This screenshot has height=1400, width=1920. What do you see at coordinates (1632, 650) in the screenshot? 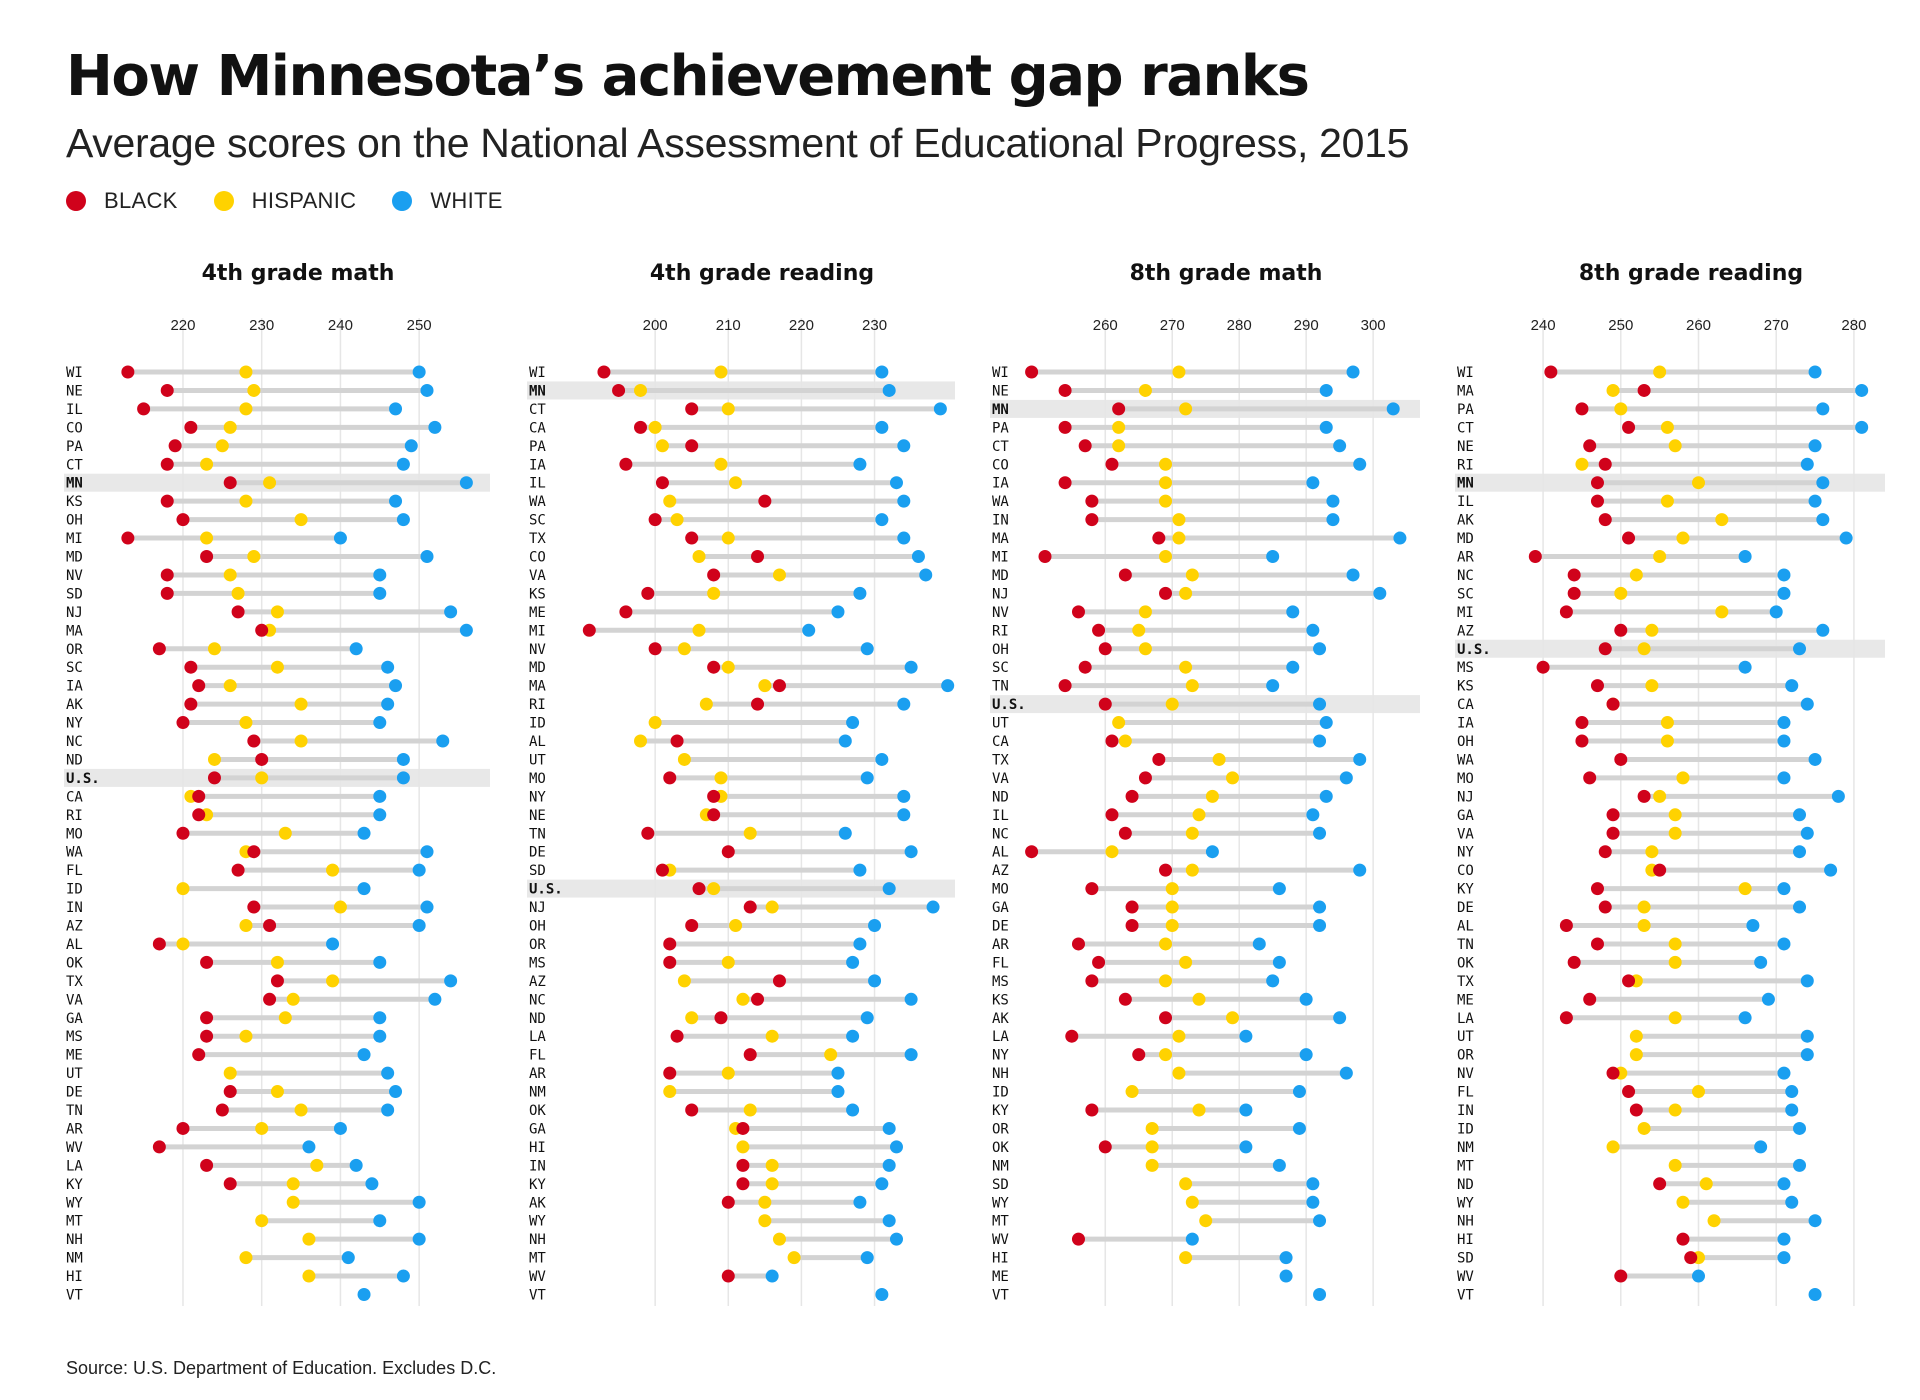
I see `row-u-s: U.S.` at bounding box center [1632, 650].